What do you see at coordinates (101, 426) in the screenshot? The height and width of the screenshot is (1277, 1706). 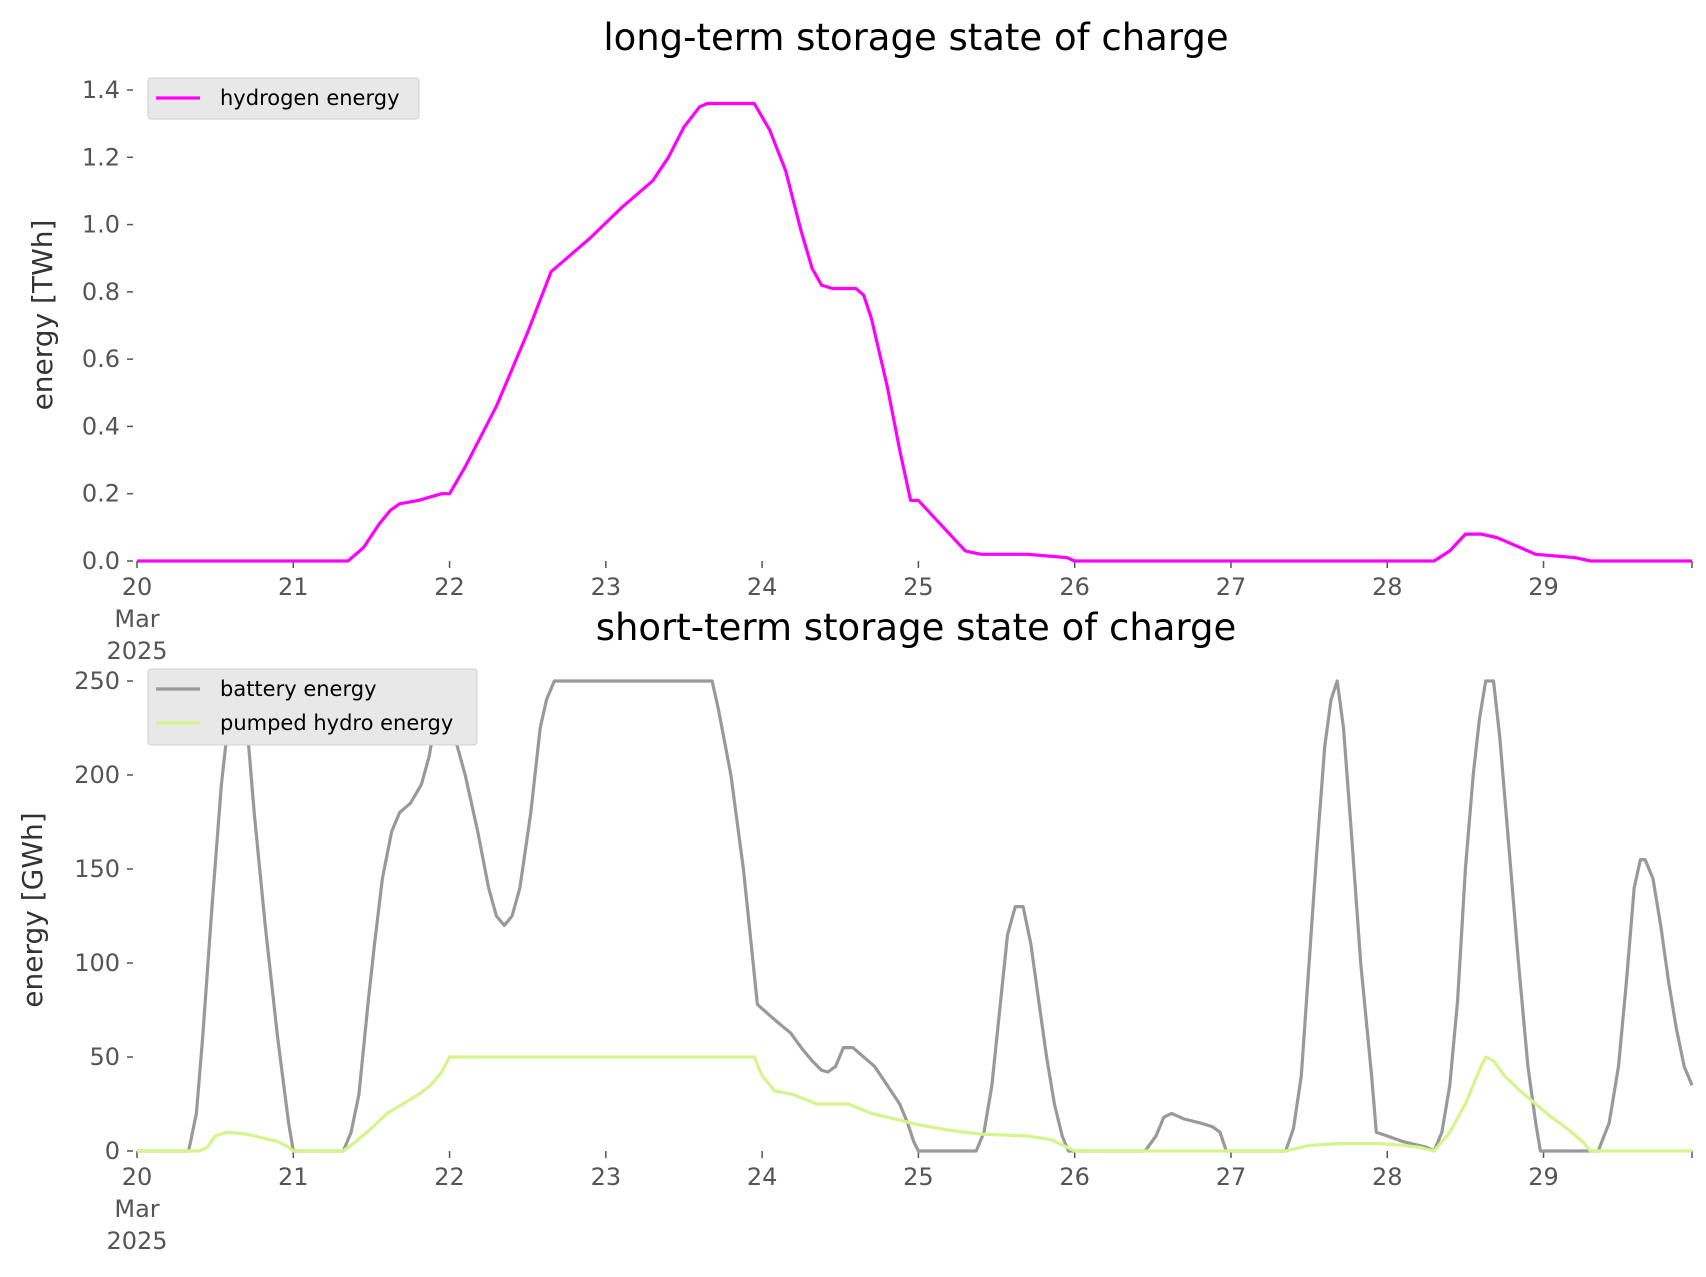 I see `y-tick-label: 0.4` at bounding box center [101, 426].